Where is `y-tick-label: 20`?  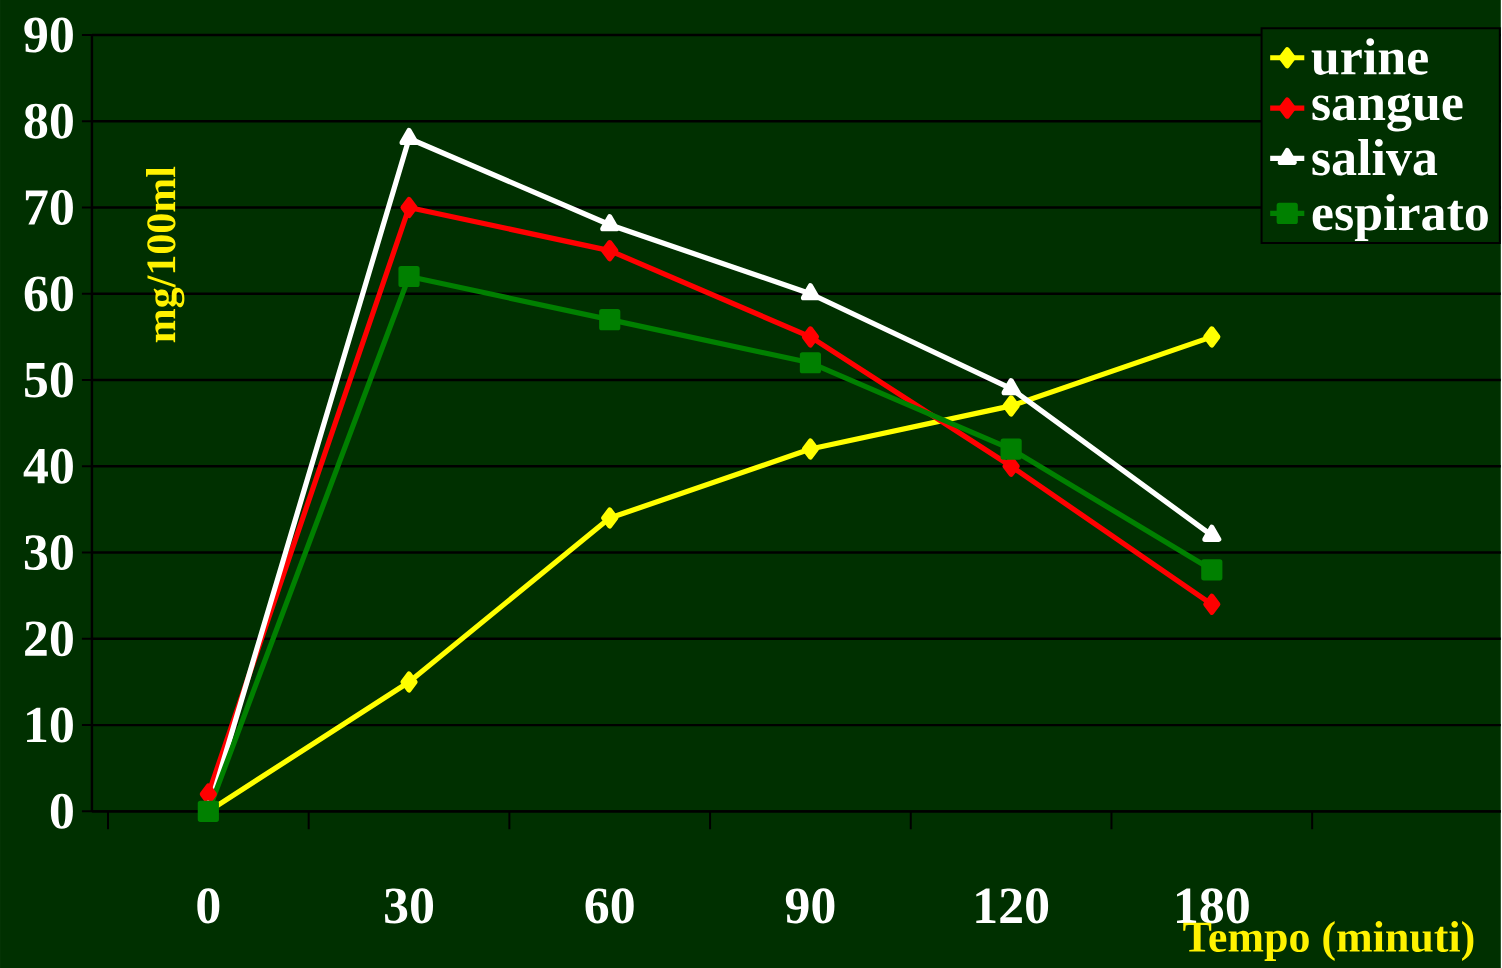 y-tick-label: 20 is located at coordinates (49, 639).